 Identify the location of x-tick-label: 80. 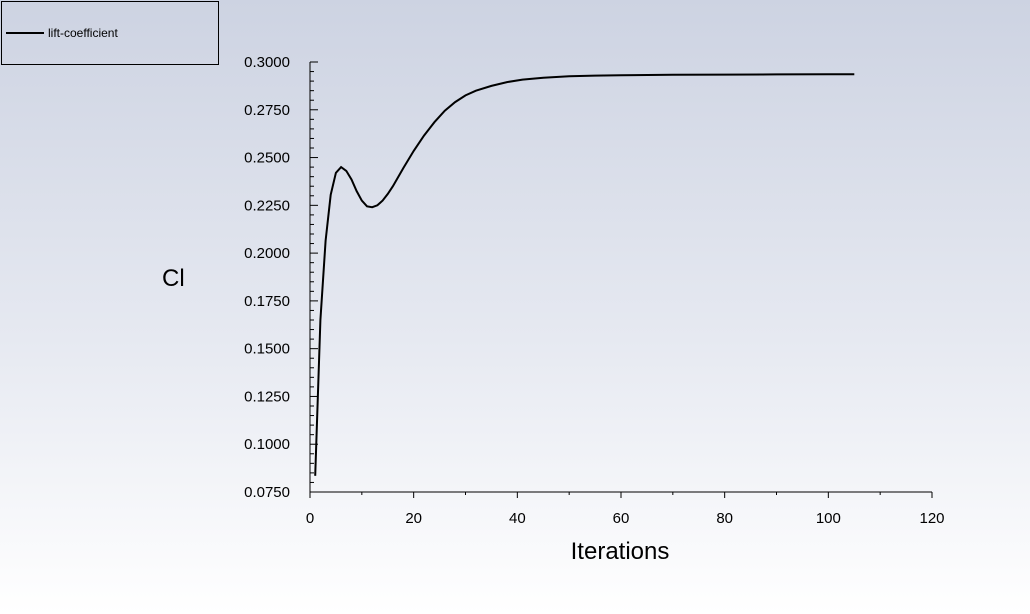
(724, 518).